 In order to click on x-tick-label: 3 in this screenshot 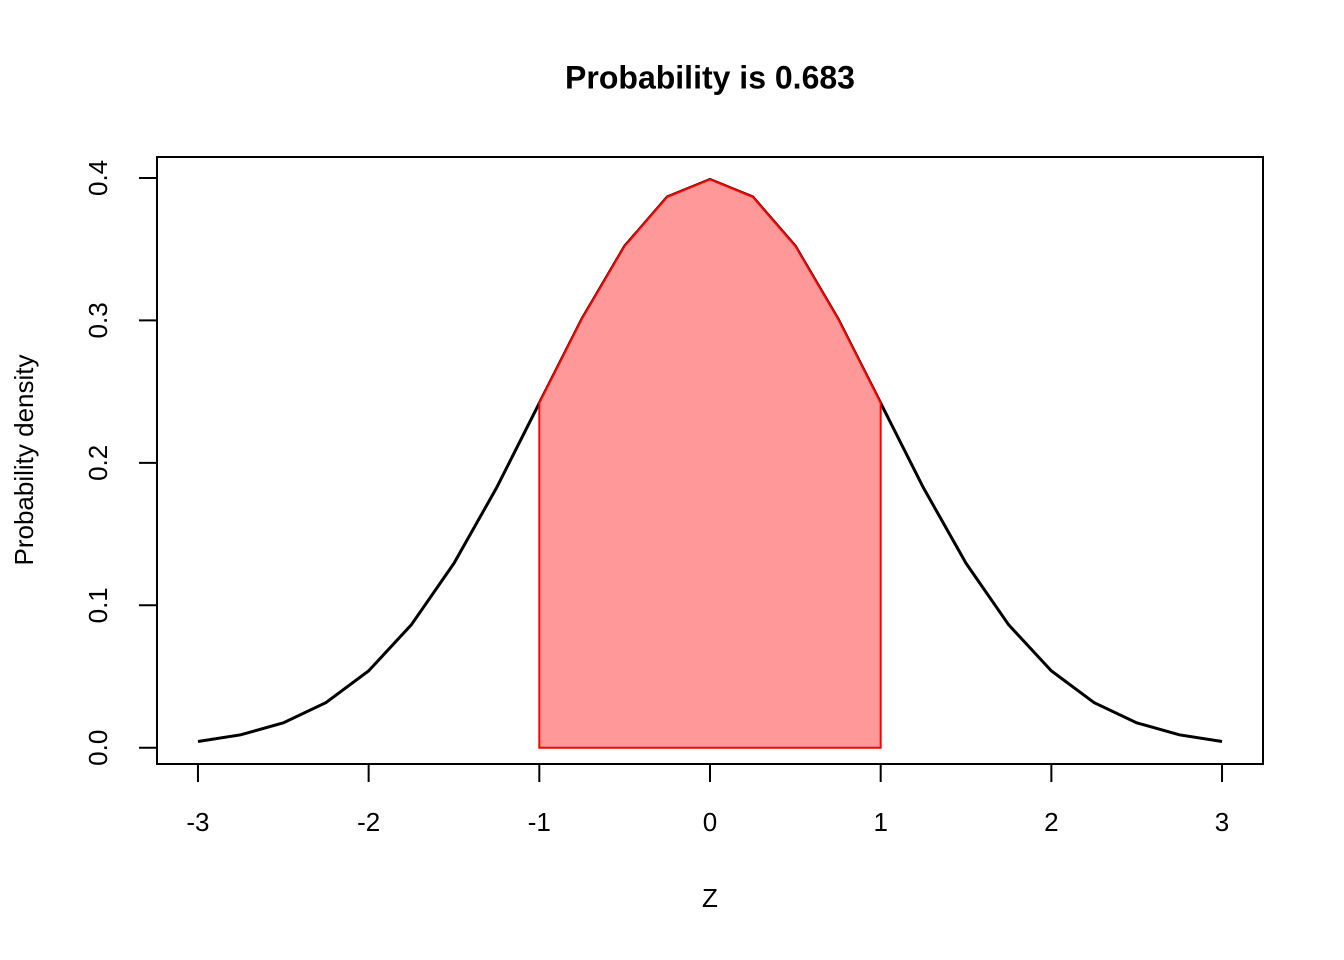, I will do `click(1222, 822)`.